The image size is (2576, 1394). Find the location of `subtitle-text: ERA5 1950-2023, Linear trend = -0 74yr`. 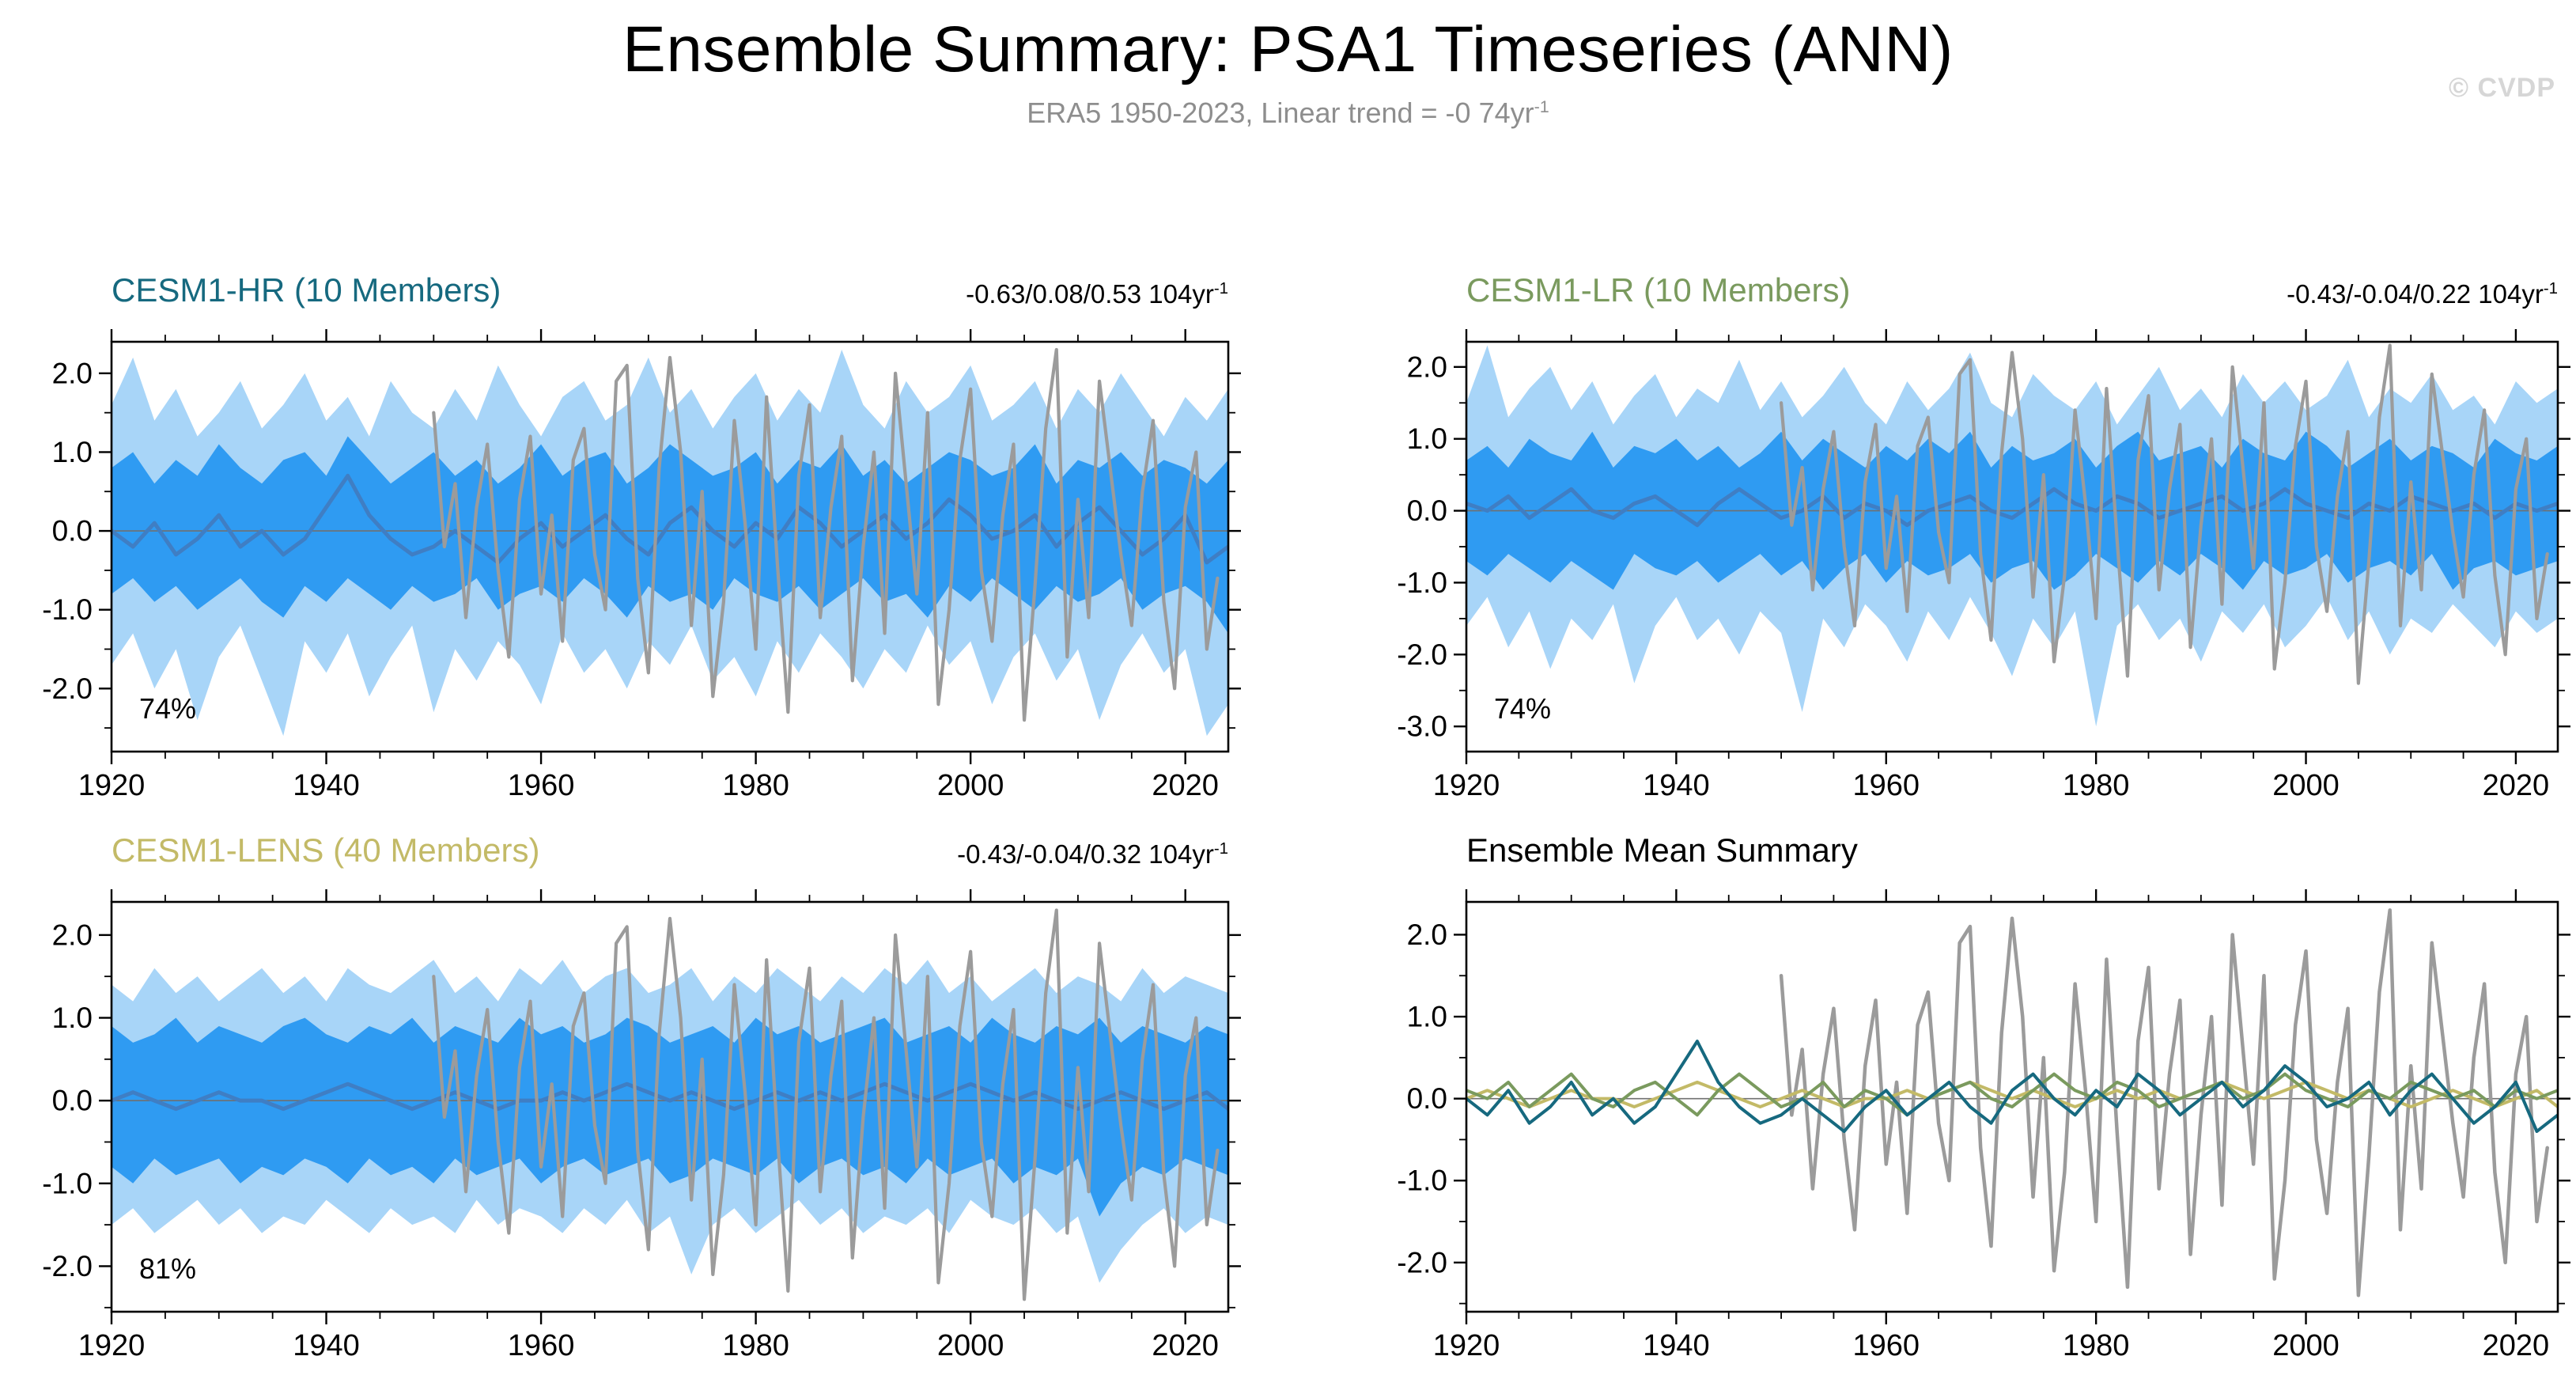

subtitle-text: ERA5 1950-2023, Linear trend = -0 74yr is located at coordinates (1280, 113).